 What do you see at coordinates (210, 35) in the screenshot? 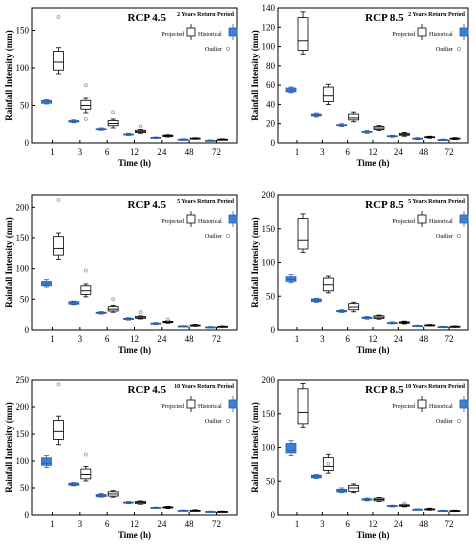
I see `legend-historical-label: Historical` at bounding box center [210, 35].